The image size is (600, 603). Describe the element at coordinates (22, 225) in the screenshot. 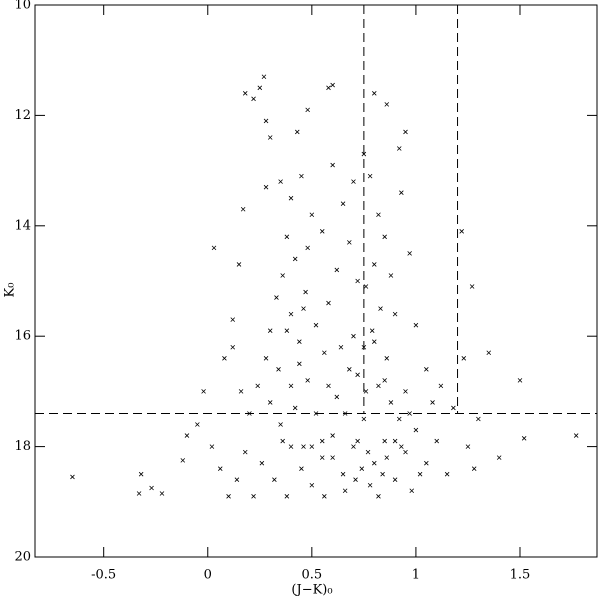

I see `y-tick-label: 14` at that location.